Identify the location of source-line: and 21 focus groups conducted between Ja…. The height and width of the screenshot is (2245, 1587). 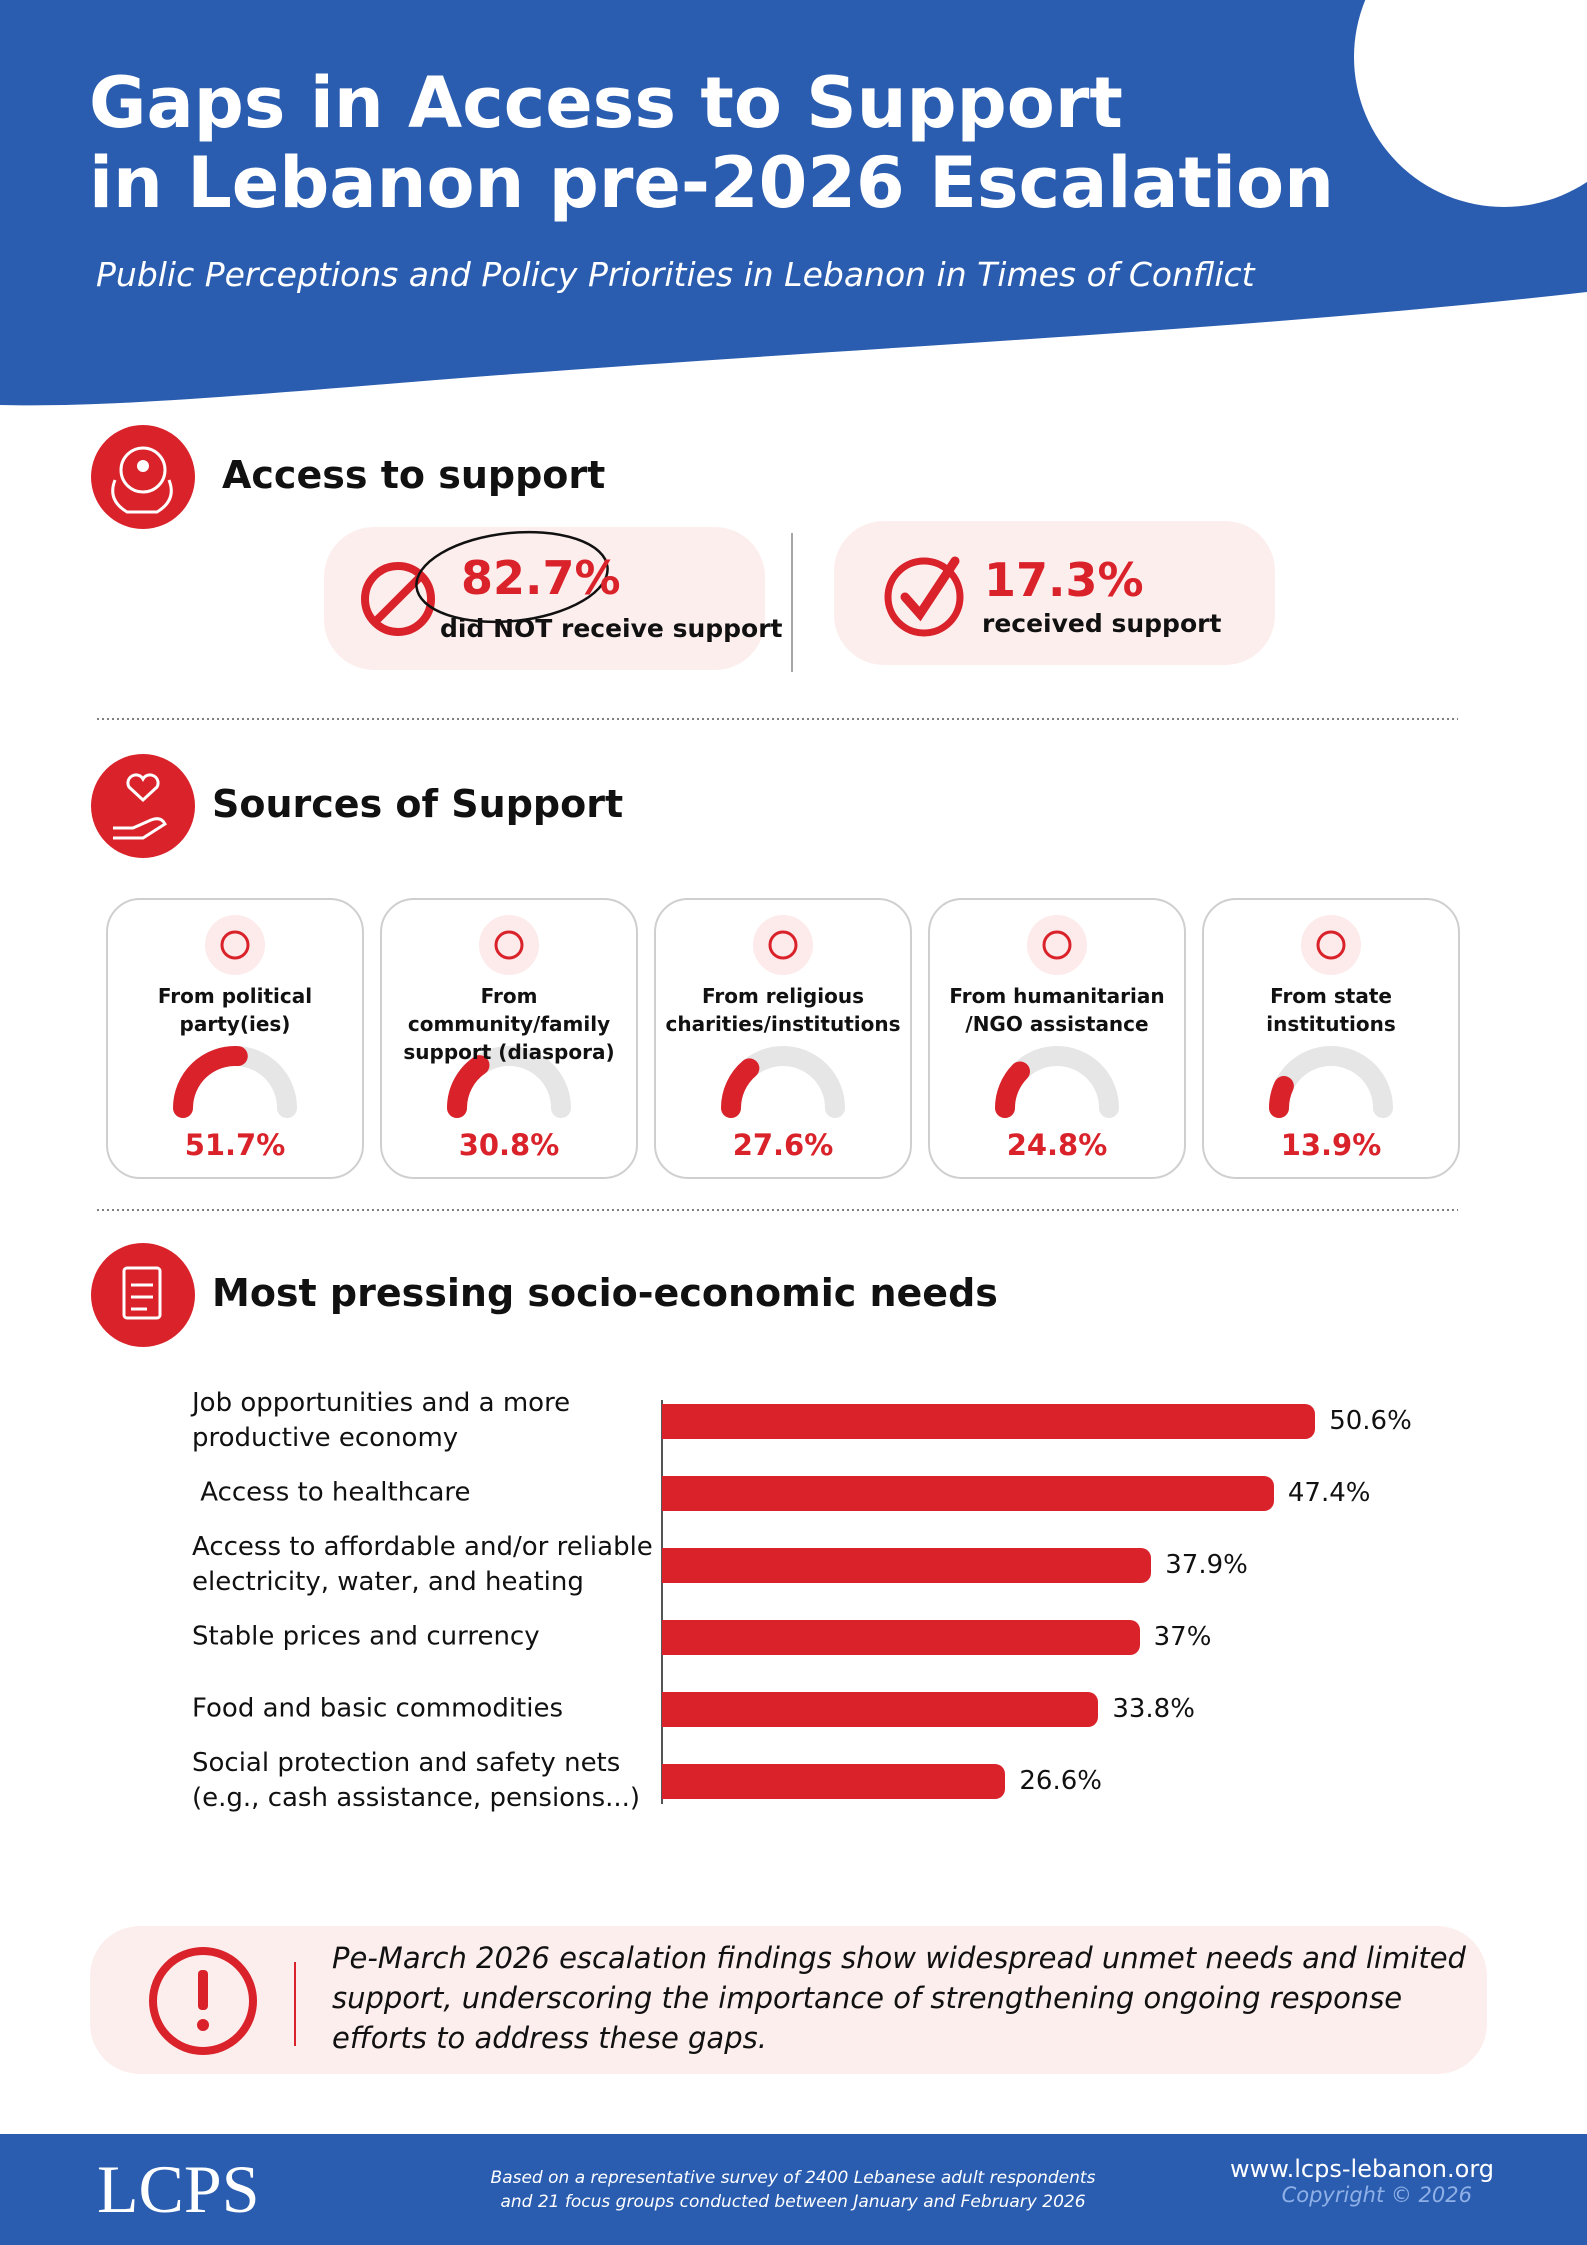
(793, 2202).